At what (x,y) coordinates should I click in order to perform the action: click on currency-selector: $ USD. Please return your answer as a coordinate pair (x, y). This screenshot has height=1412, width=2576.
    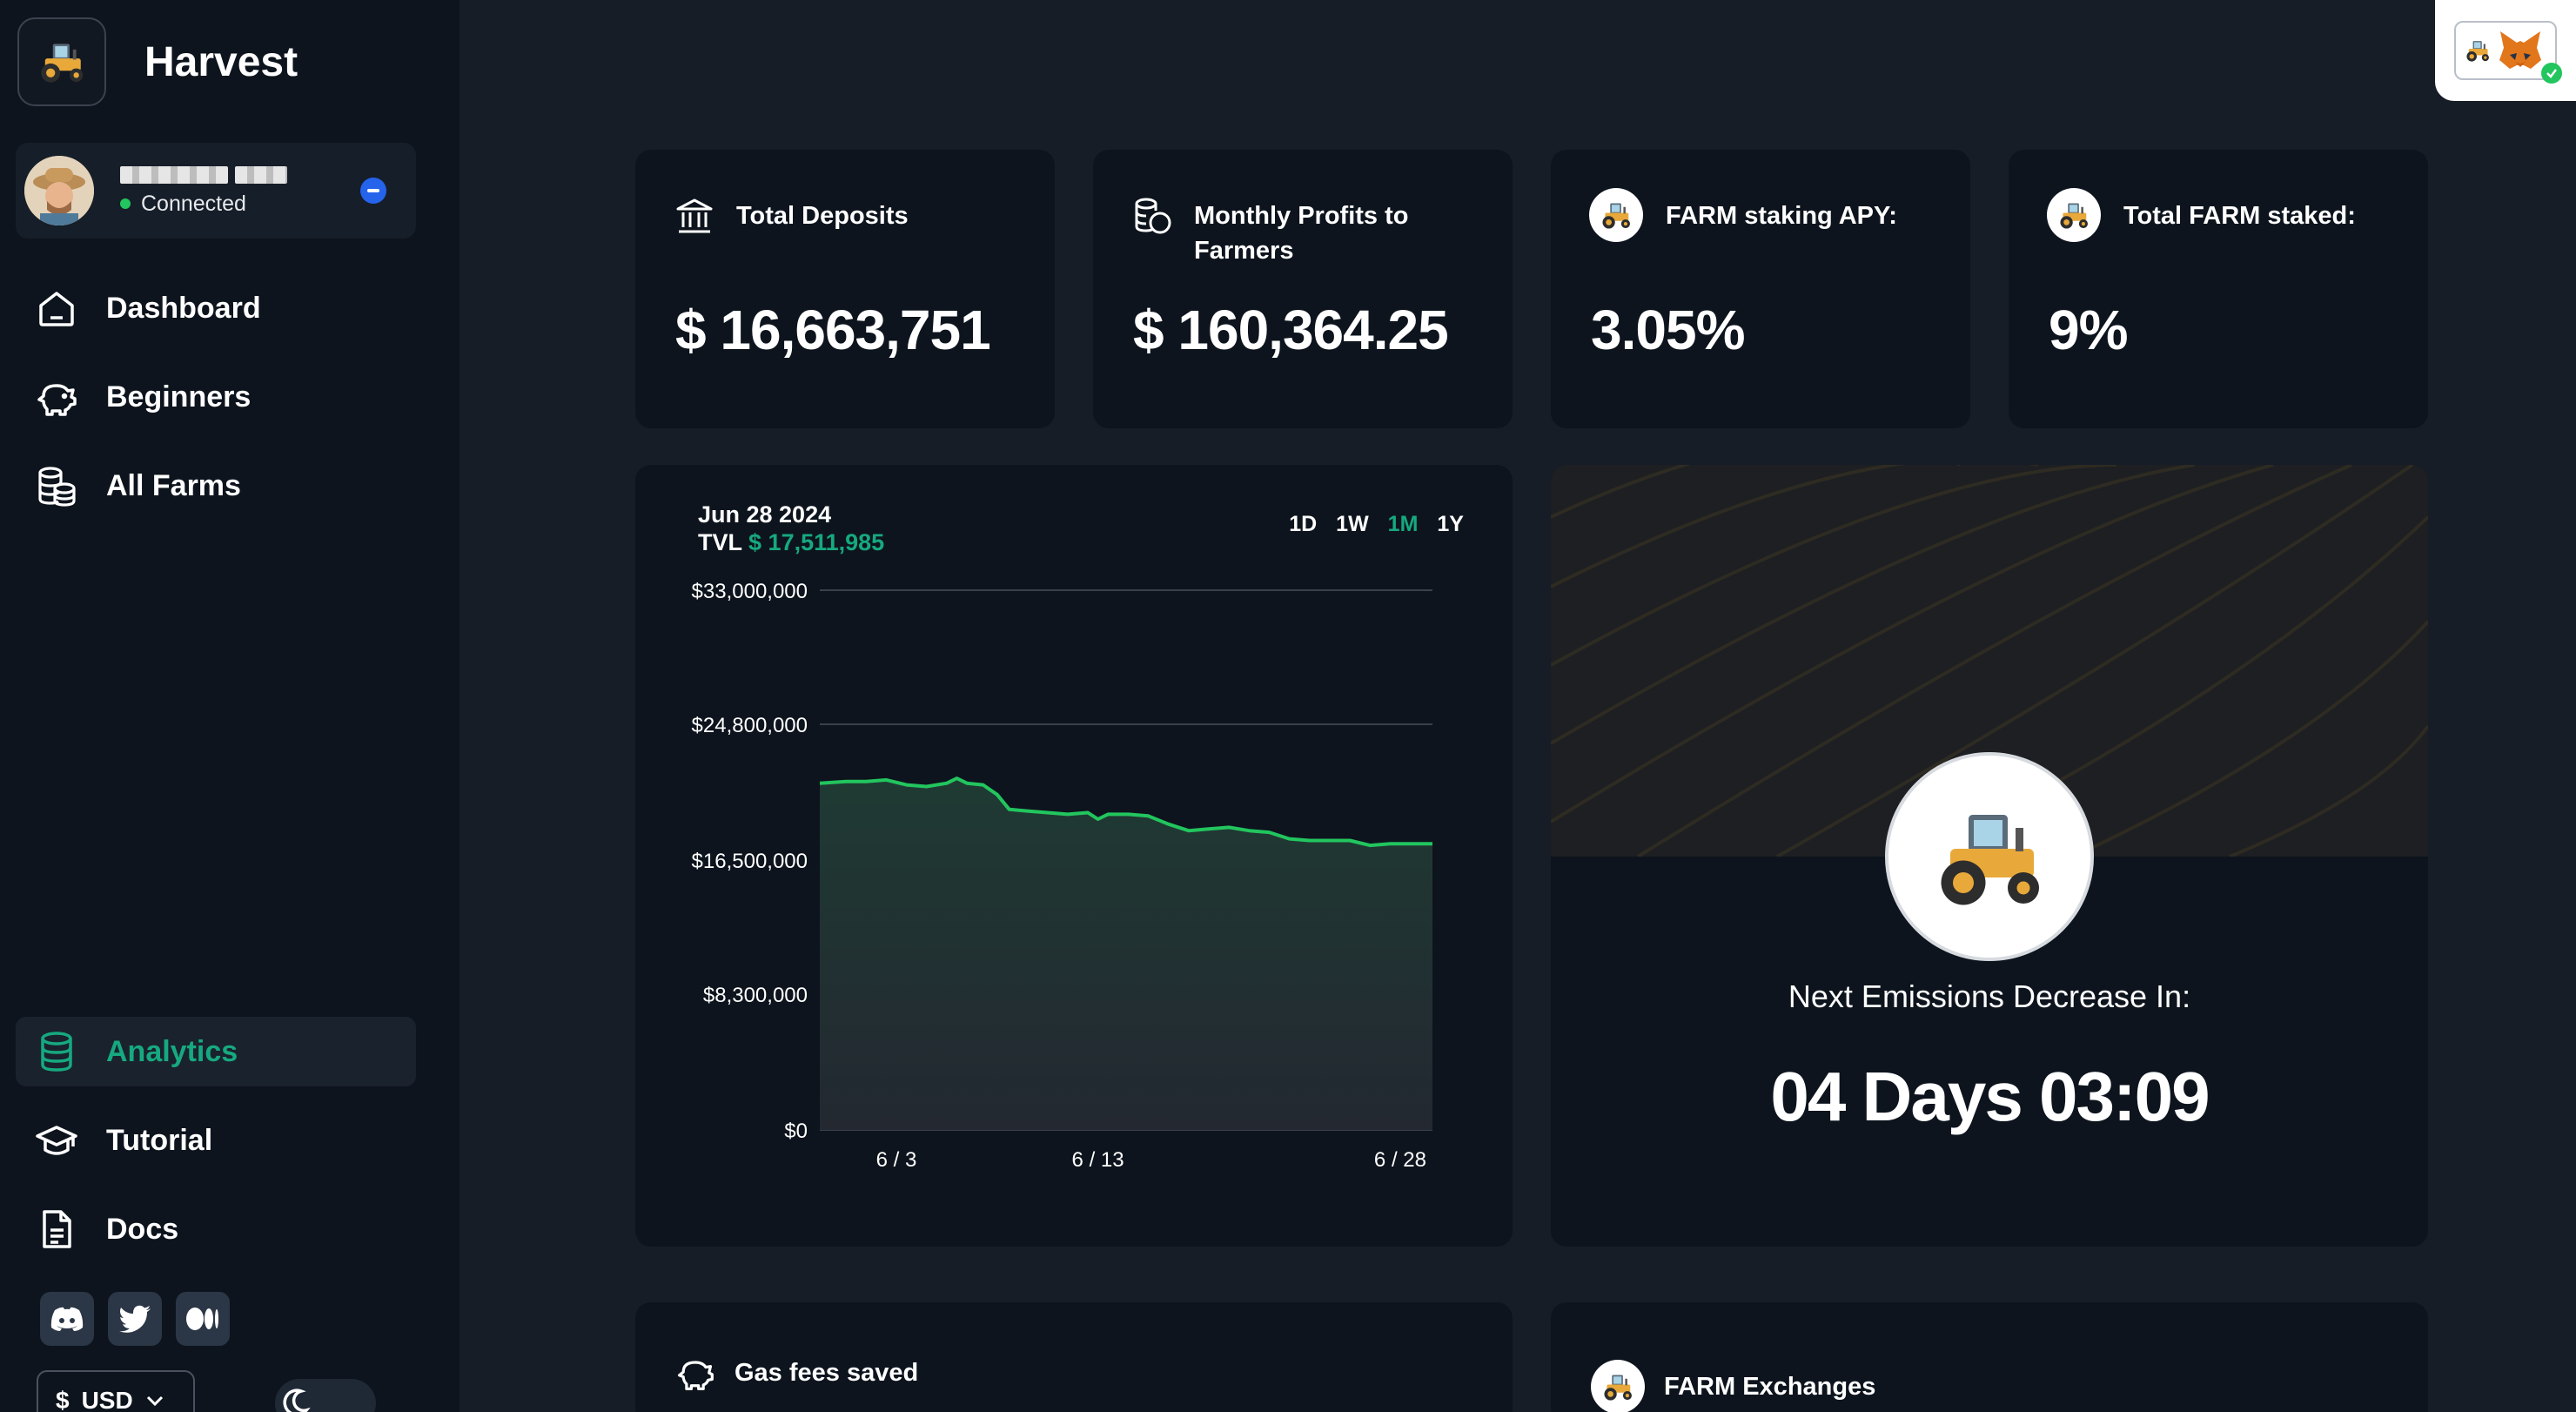
    Looking at the image, I should click on (116, 1391).